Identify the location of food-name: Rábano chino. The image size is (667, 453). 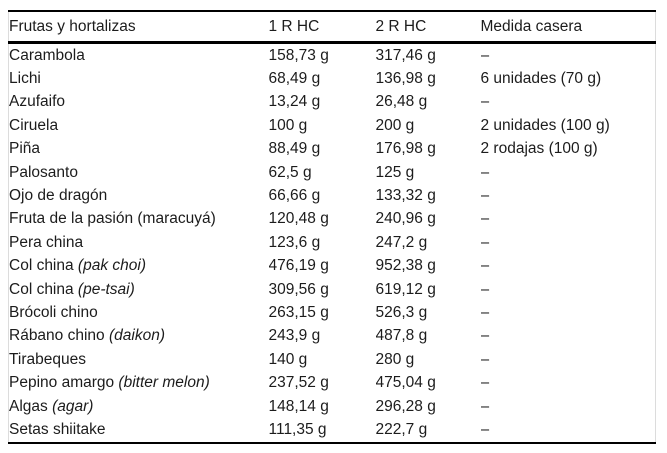
(57, 336).